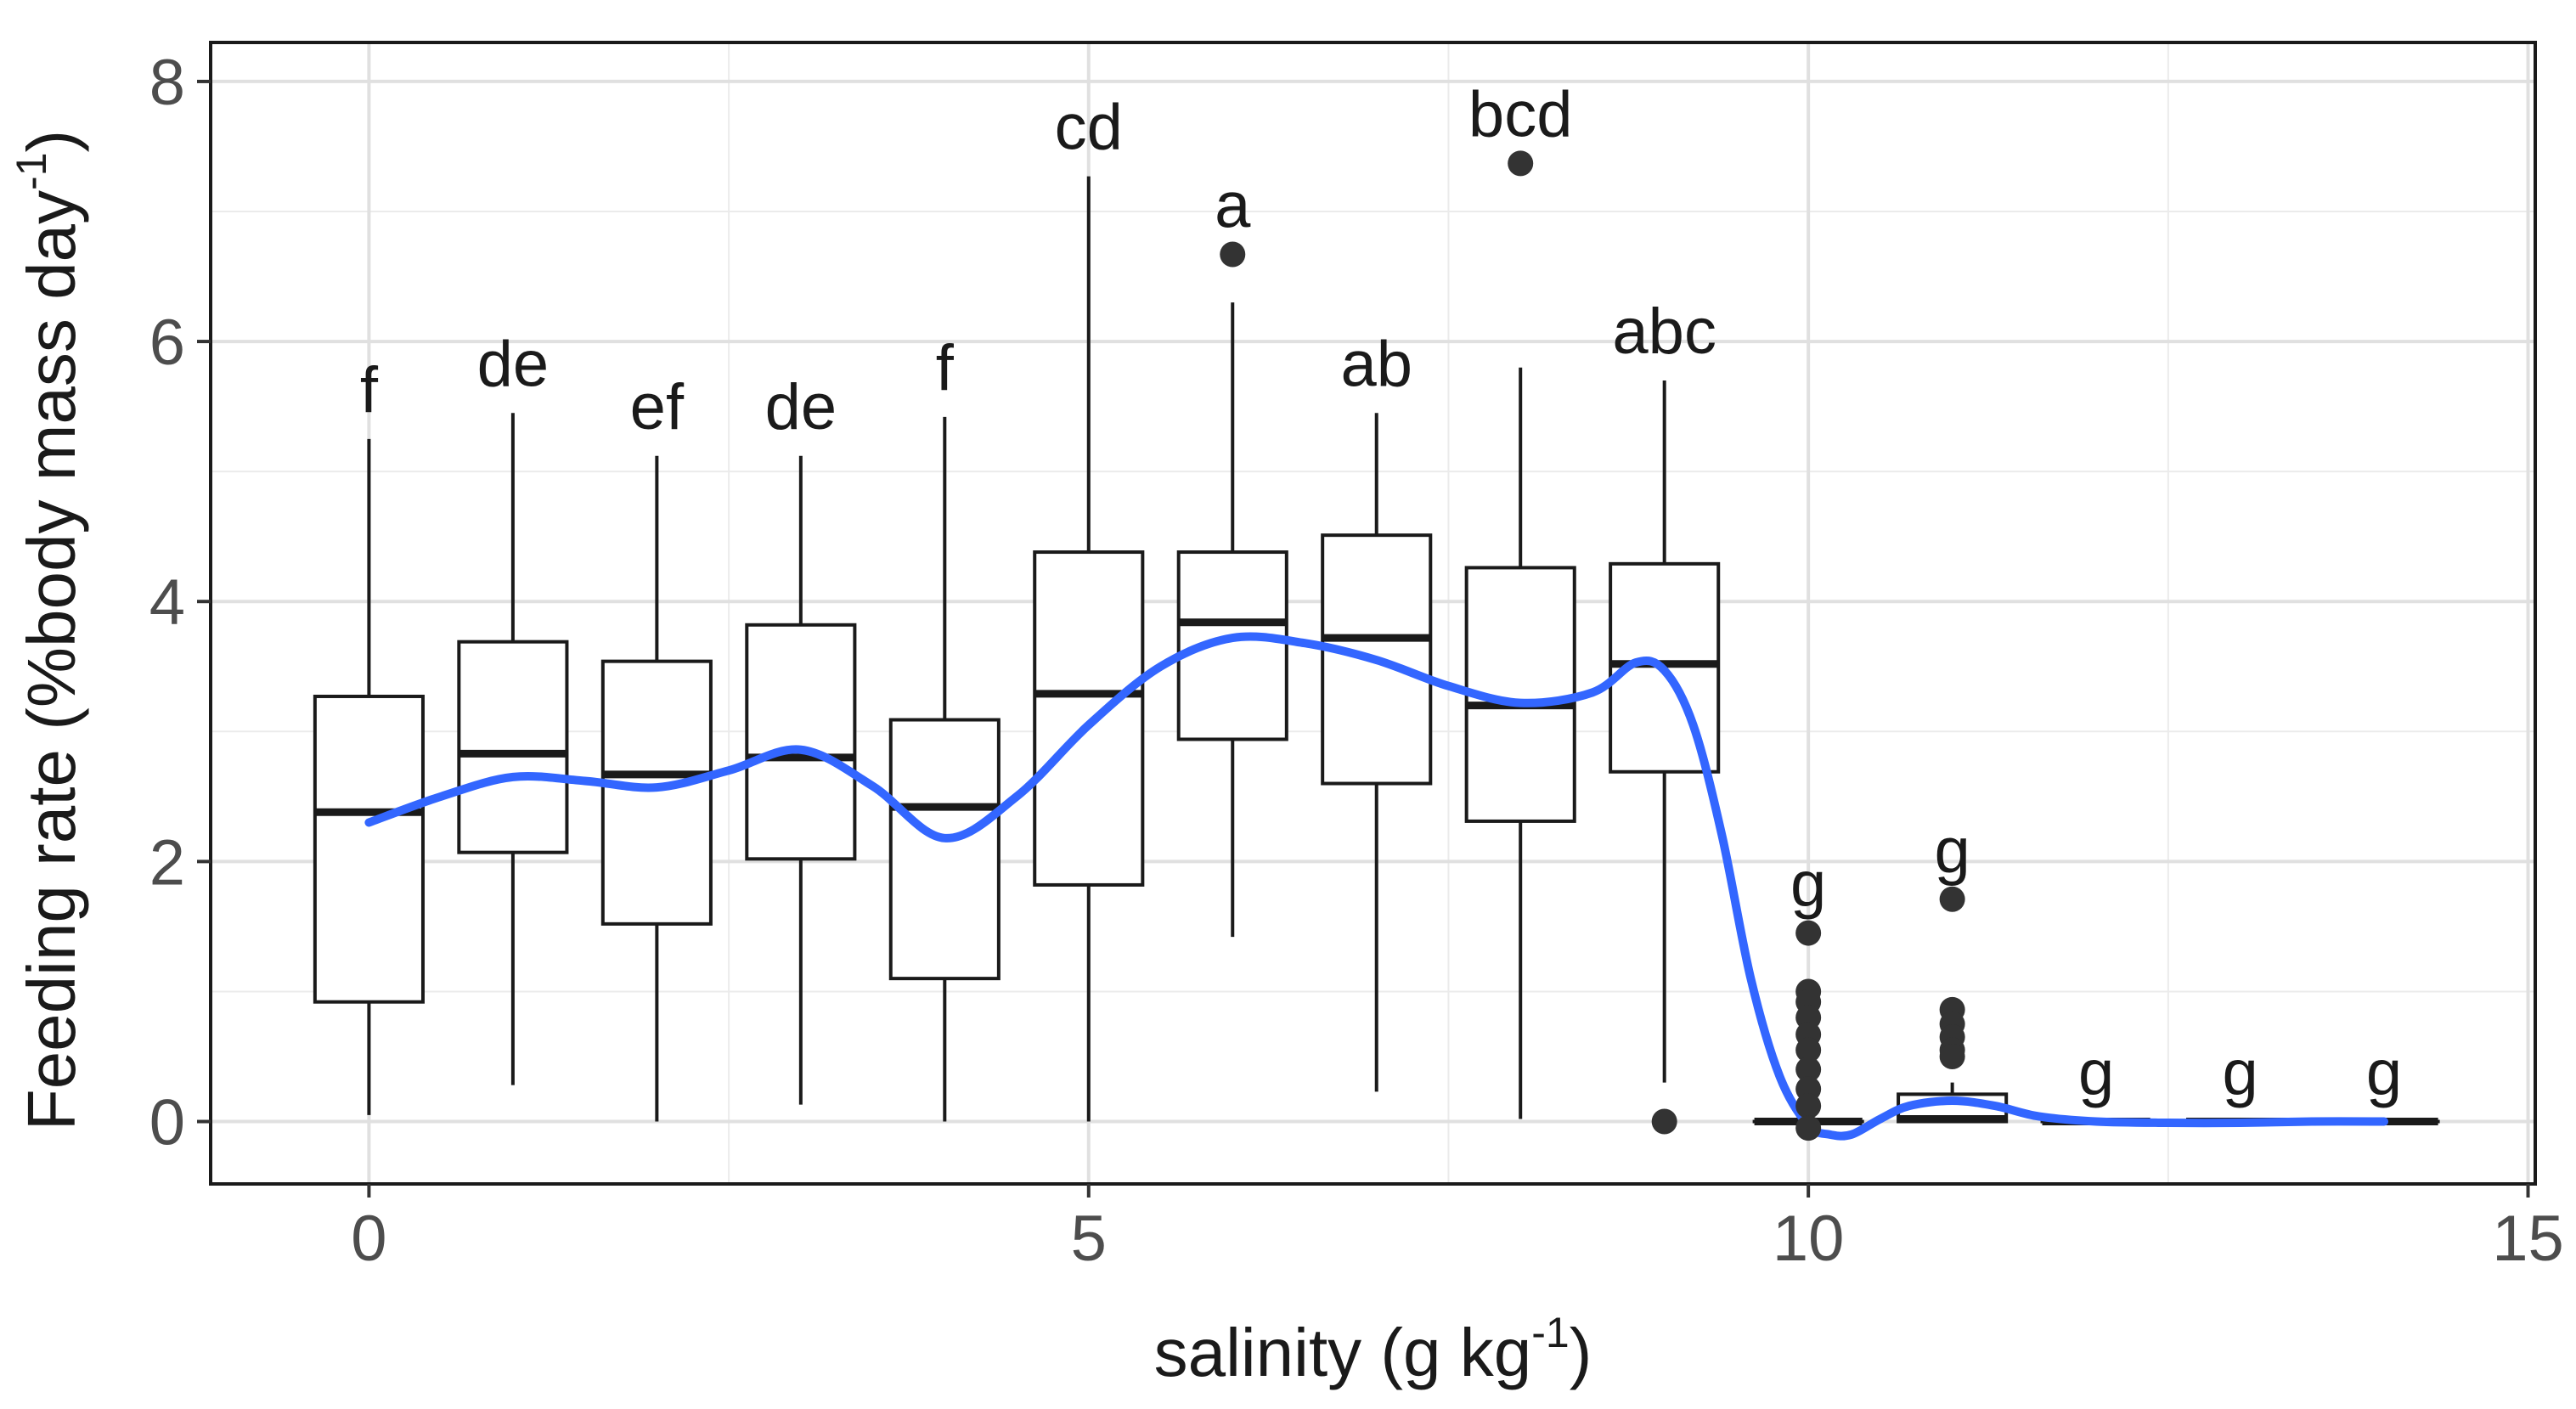 The width and height of the screenshot is (2576, 1409). What do you see at coordinates (1089, 128) in the screenshot?
I see `significance-letter: cd` at bounding box center [1089, 128].